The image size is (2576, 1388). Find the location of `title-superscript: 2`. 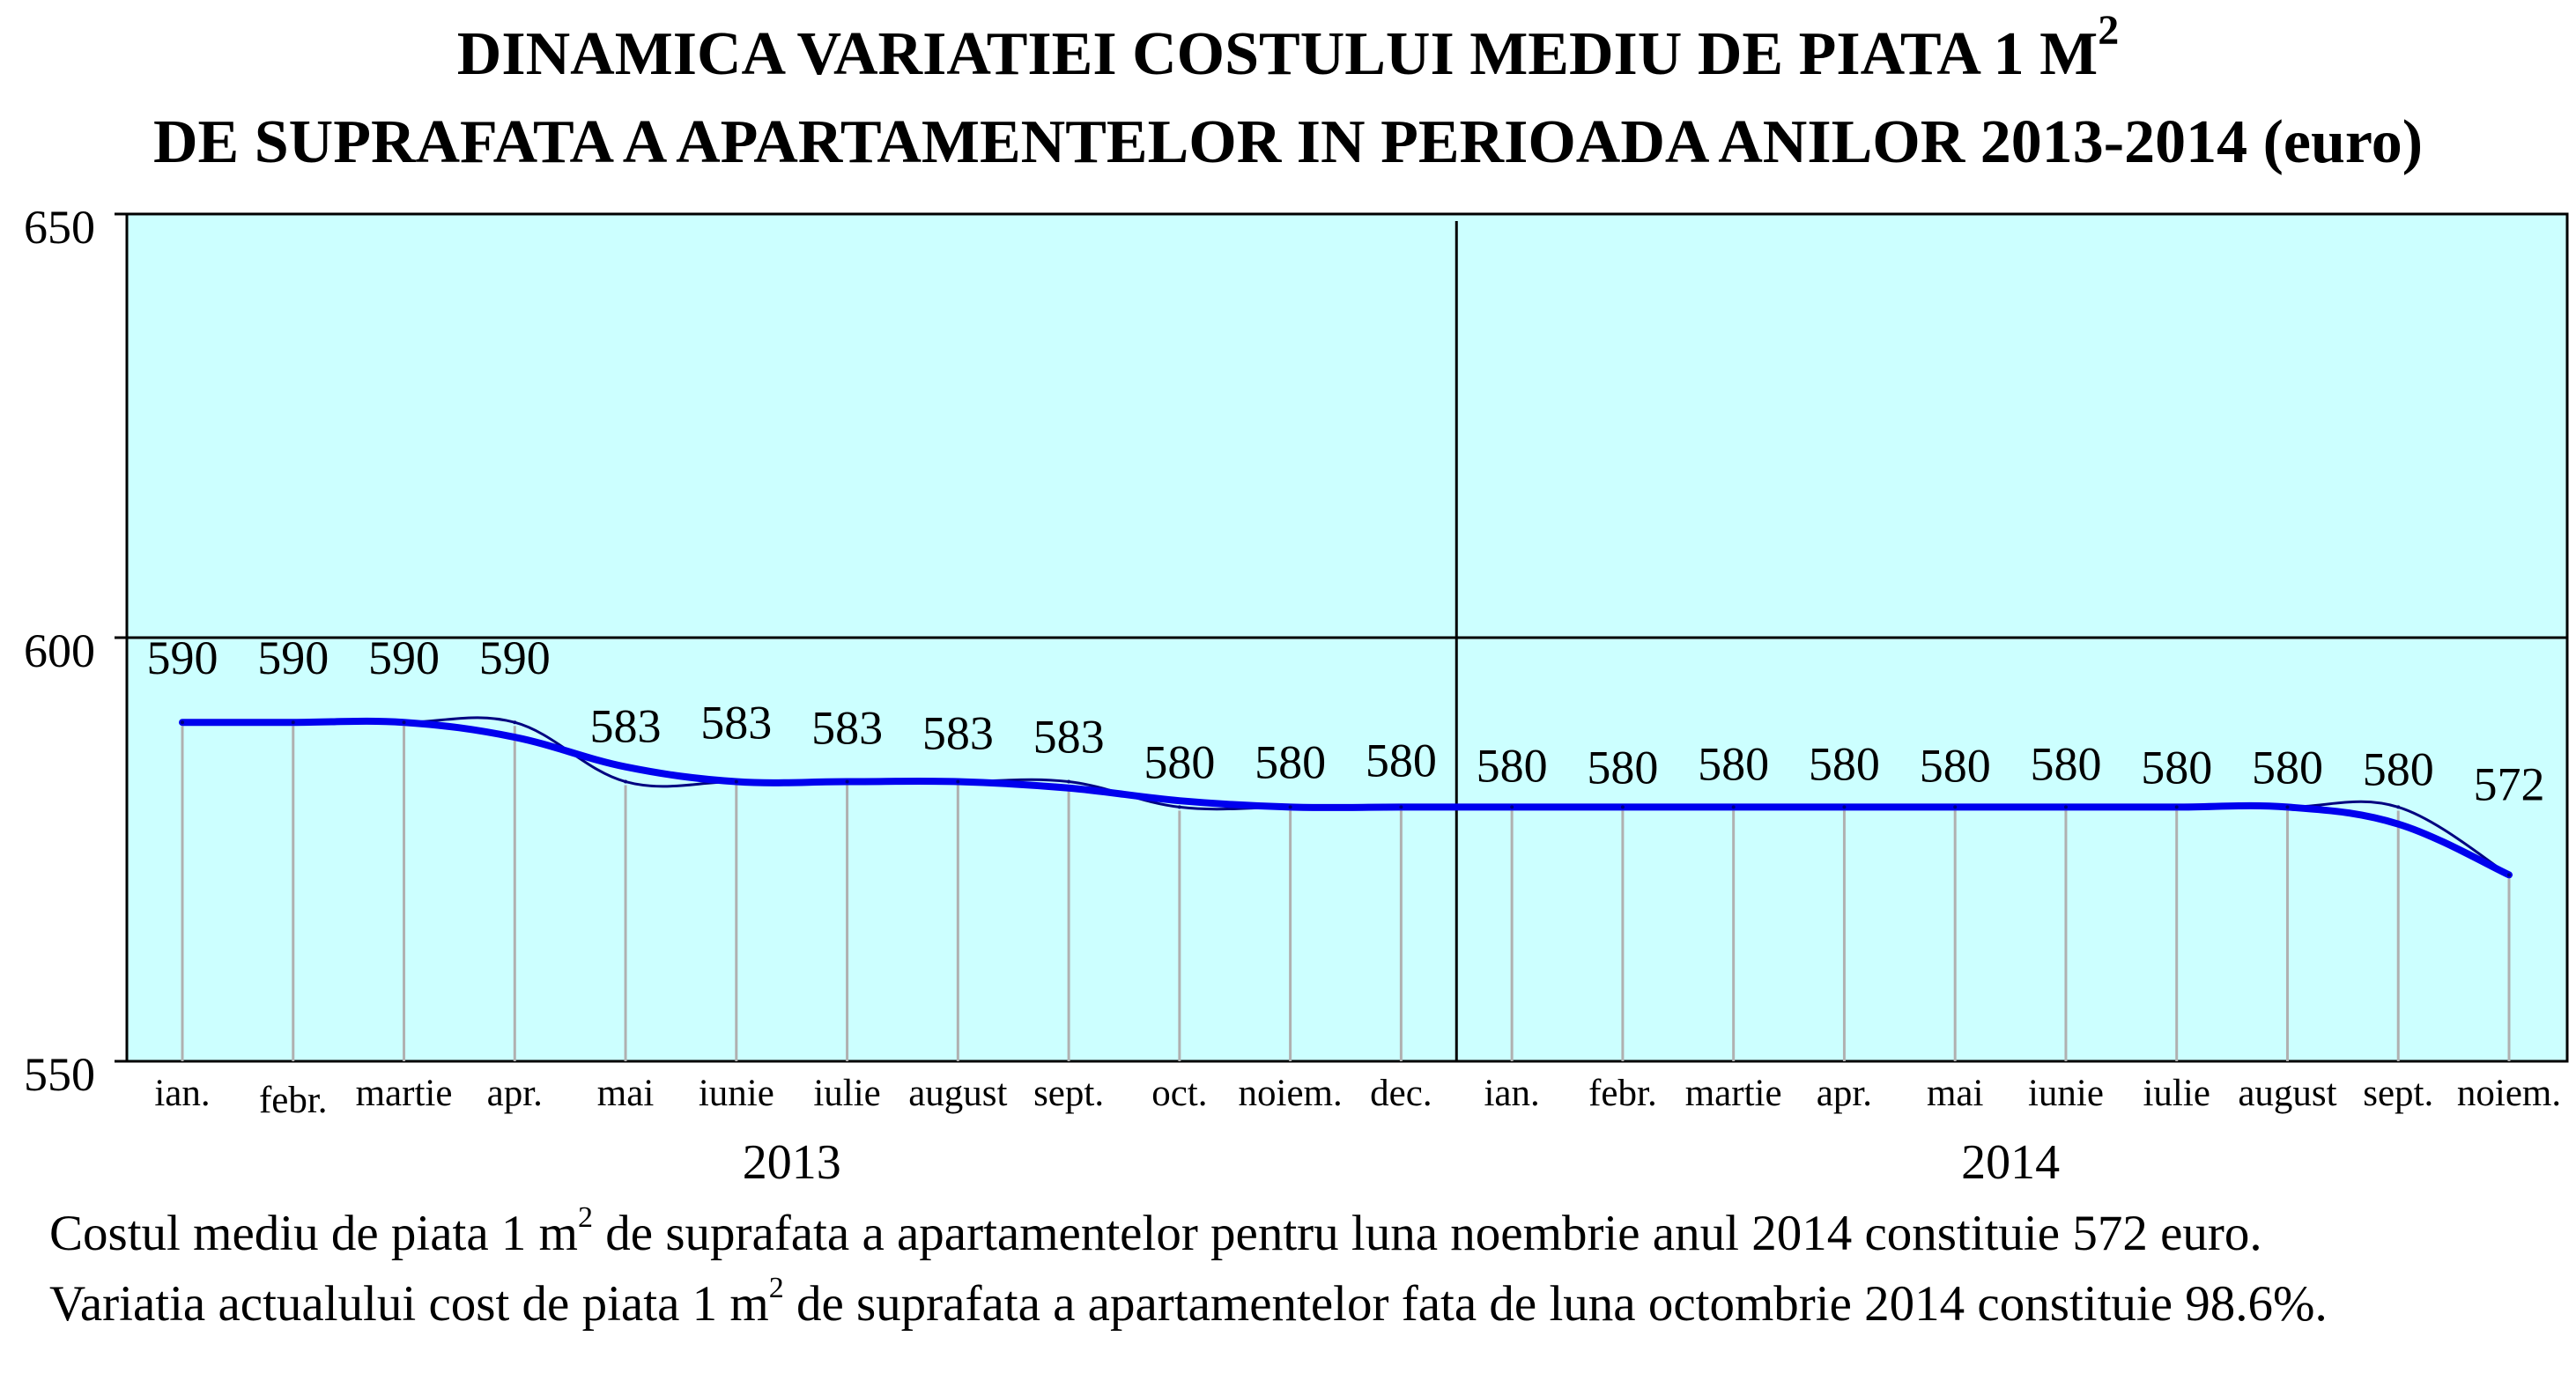

title-superscript: 2 is located at coordinates (2109, 30).